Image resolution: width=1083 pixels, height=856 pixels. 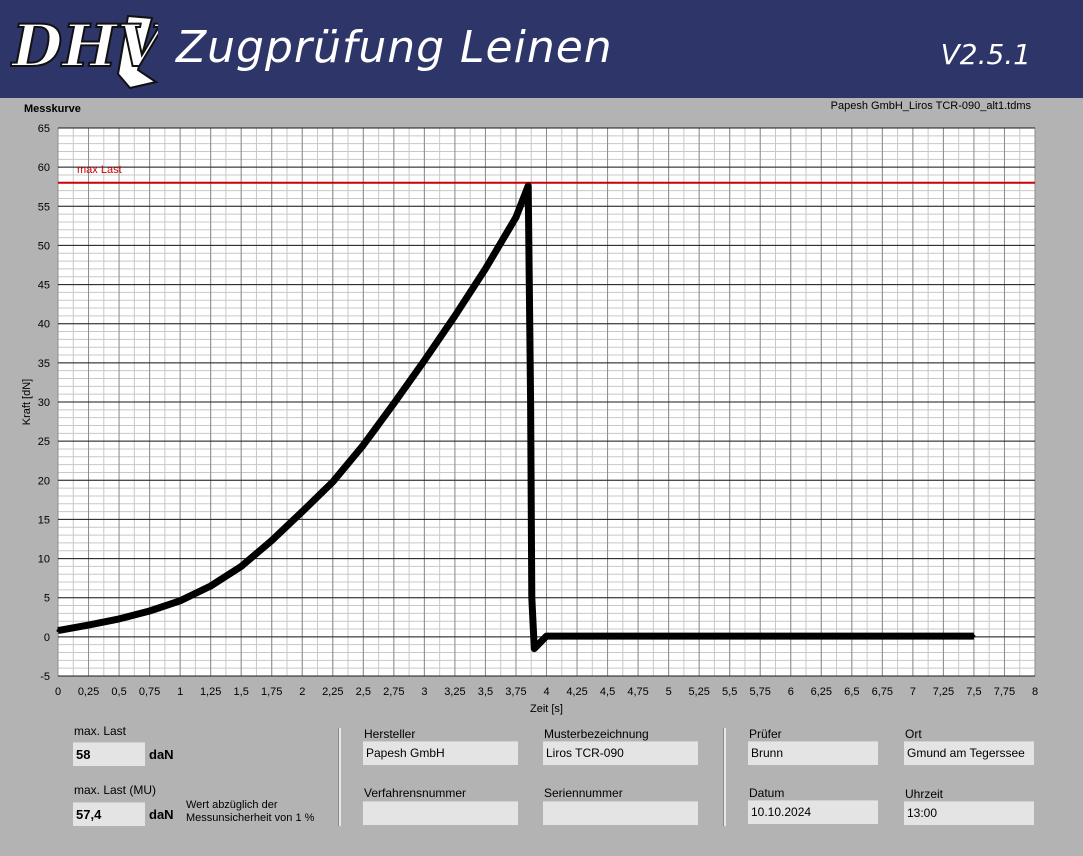 I want to click on y-tick-label: 45, so click(x=44, y=286).